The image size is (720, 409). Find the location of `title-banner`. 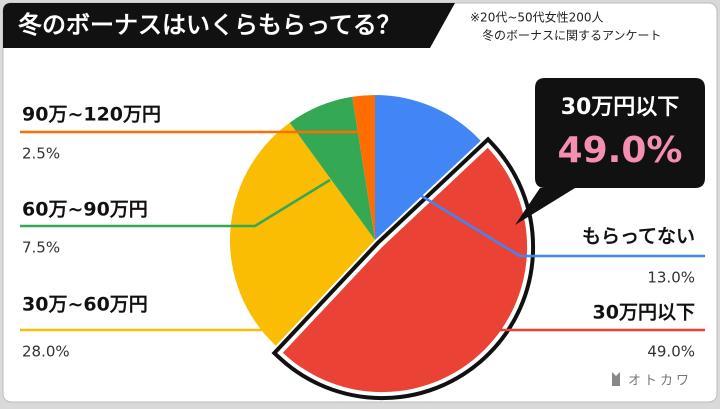

title-banner is located at coordinates (229, 25).